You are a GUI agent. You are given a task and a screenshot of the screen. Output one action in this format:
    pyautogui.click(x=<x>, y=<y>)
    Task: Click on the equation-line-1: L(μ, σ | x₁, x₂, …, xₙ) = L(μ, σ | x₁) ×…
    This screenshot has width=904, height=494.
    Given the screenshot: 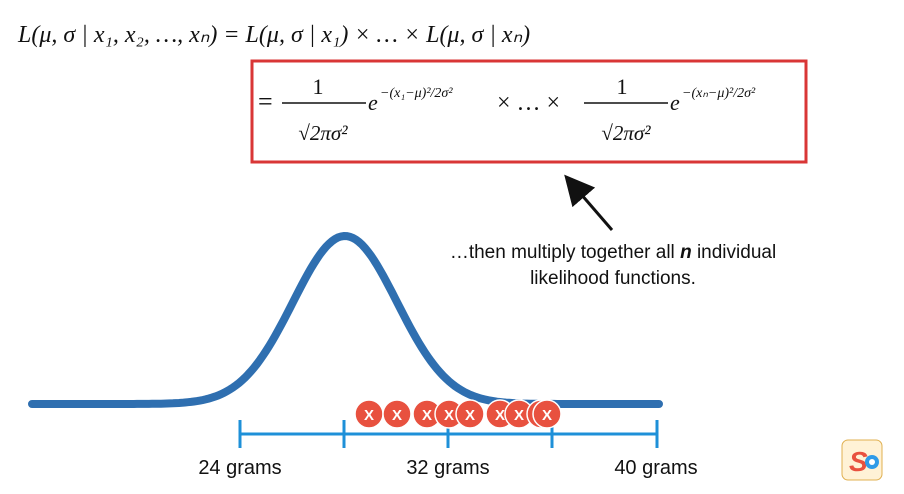 What is the action you would take?
    pyautogui.click(x=273, y=35)
    